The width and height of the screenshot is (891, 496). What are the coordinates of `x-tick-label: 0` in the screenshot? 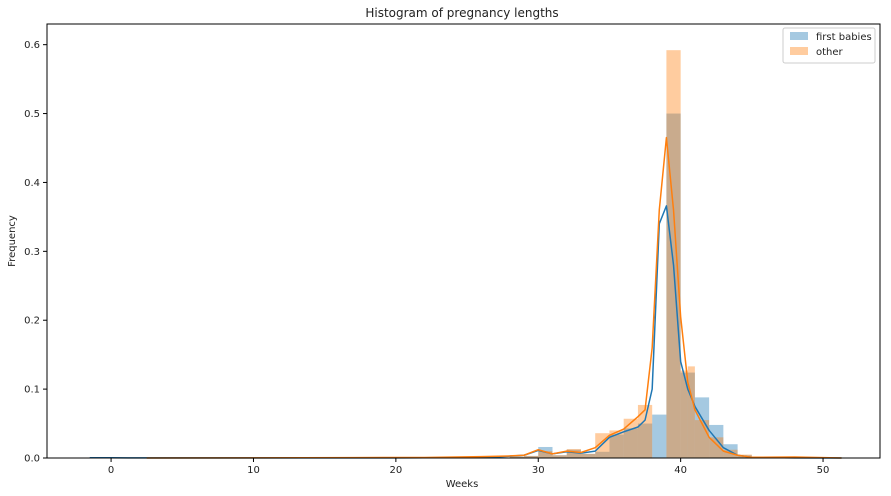 It's located at (111, 470).